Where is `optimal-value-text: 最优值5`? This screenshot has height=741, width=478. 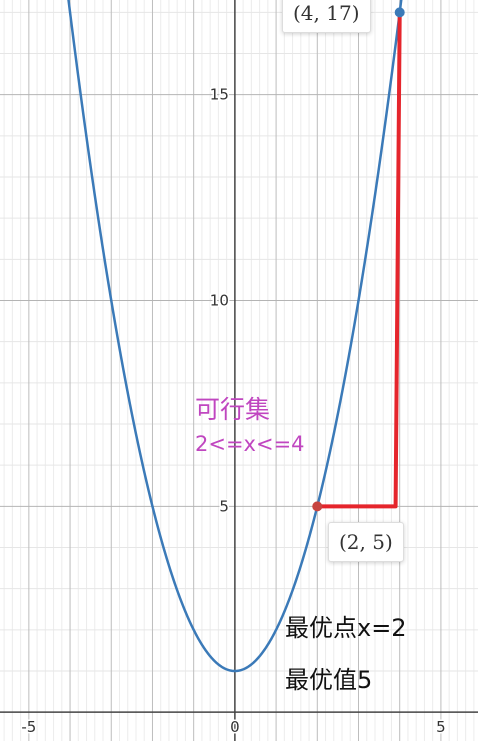 optimal-value-text: 最优值5 is located at coordinates (329, 680).